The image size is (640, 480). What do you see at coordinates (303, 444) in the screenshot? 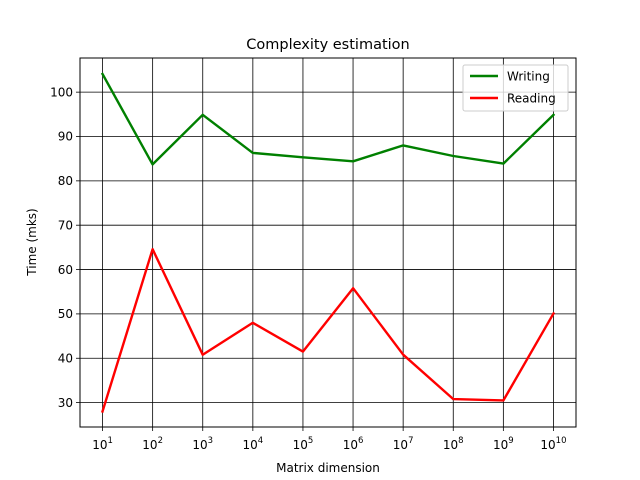
I see `x-tick-label: 10⁵` at bounding box center [303, 444].